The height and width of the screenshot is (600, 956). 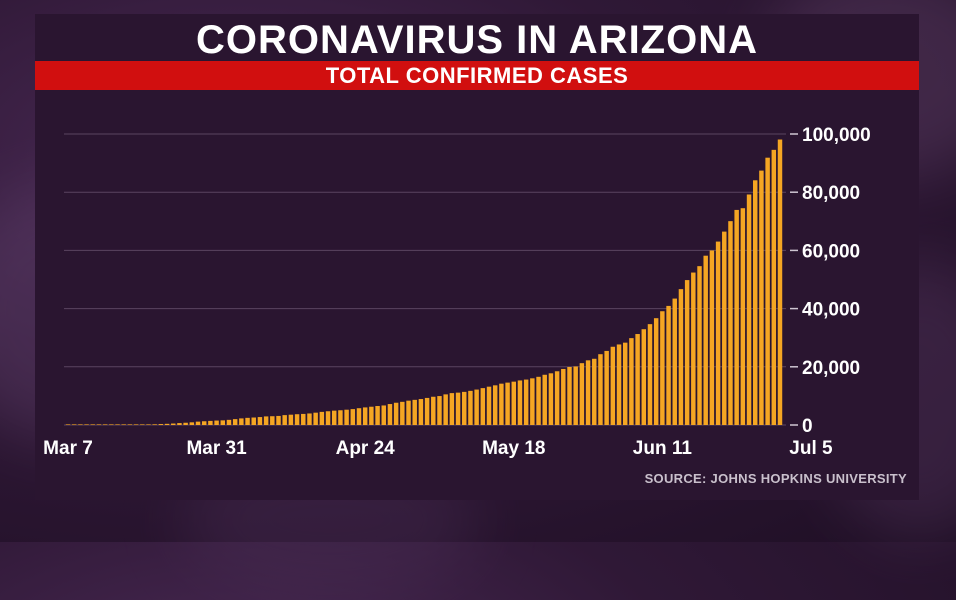 I want to click on x-tick-label: Mar 31, so click(x=216, y=448).